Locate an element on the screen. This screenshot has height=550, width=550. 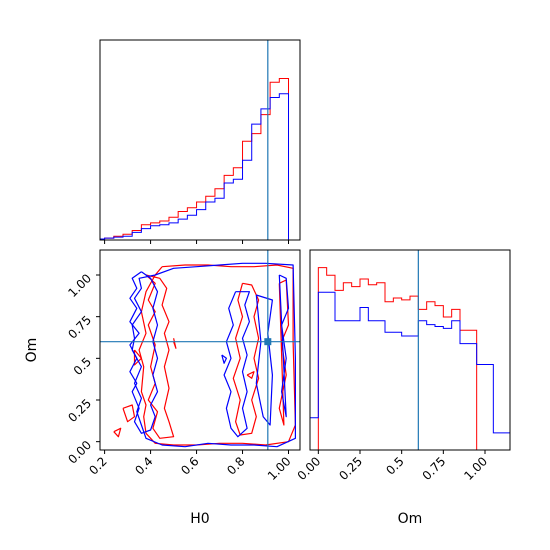
contour-ytick-label-0: 0.00 is located at coordinates (79, 452).